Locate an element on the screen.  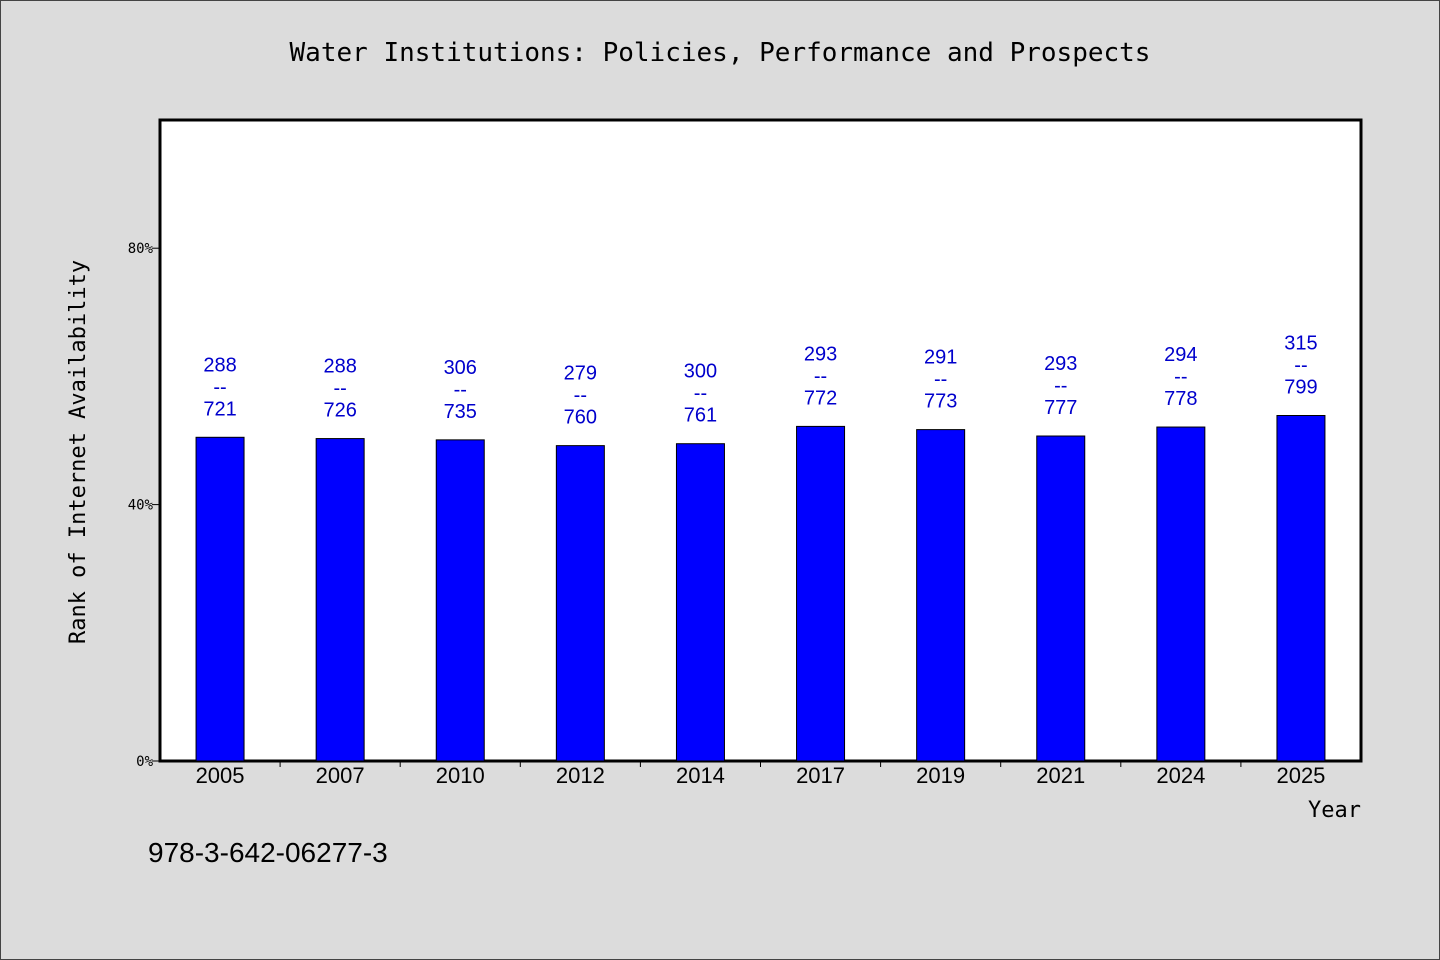
x-tick-label-2024: 2024 is located at coordinates (1180, 775).